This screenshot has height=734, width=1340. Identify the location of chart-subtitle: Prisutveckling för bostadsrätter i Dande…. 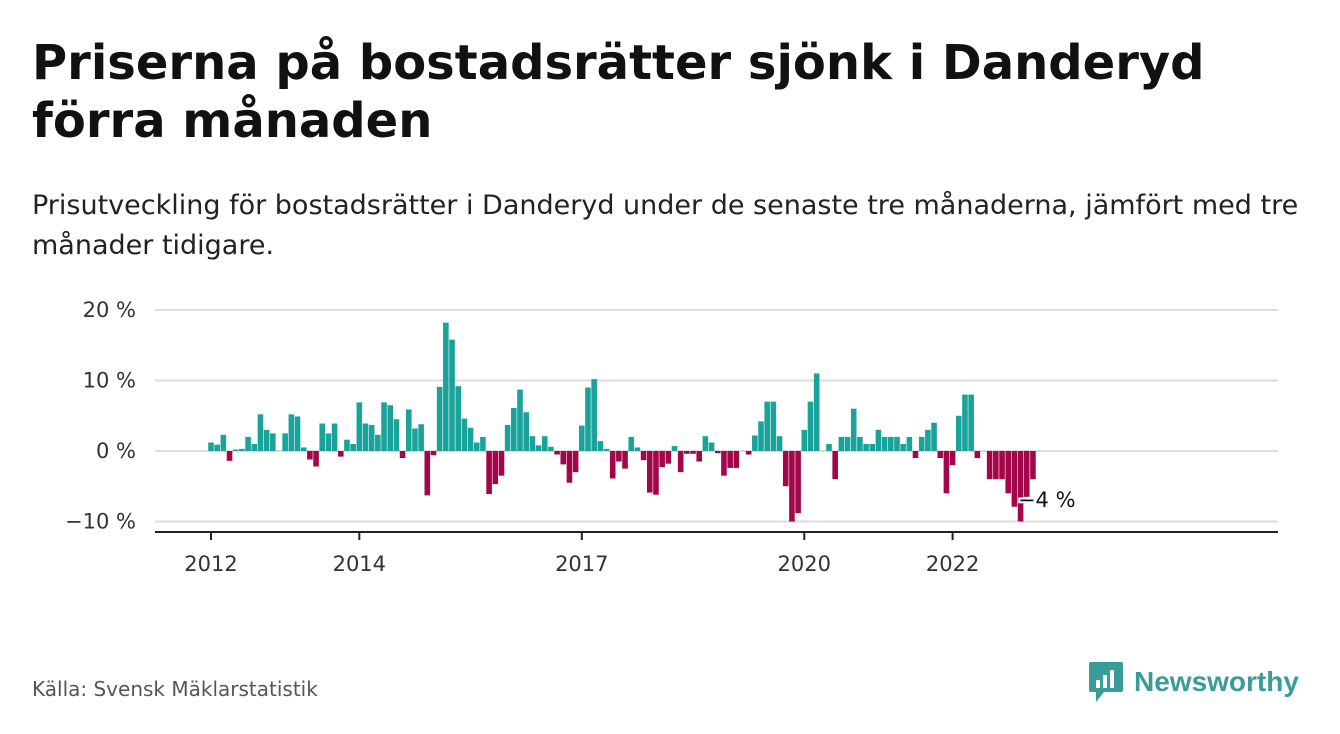
(665, 225).